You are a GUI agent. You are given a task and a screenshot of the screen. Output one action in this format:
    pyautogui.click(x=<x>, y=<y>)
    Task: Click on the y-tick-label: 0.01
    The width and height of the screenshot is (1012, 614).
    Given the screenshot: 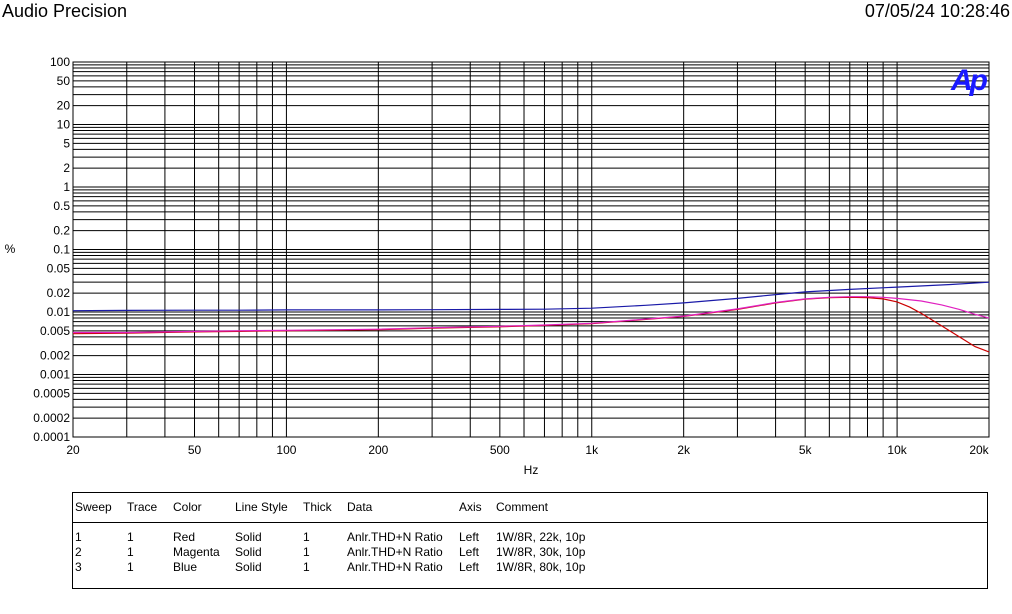 What is the action you would take?
    pyautogui.click(x=59, y=312)
    